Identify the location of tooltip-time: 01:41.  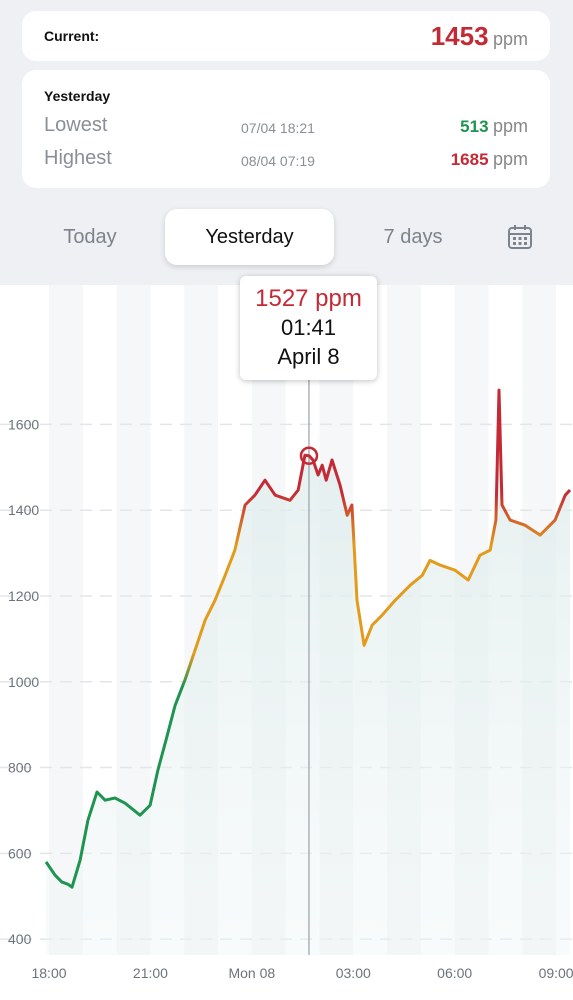
(308, 327).